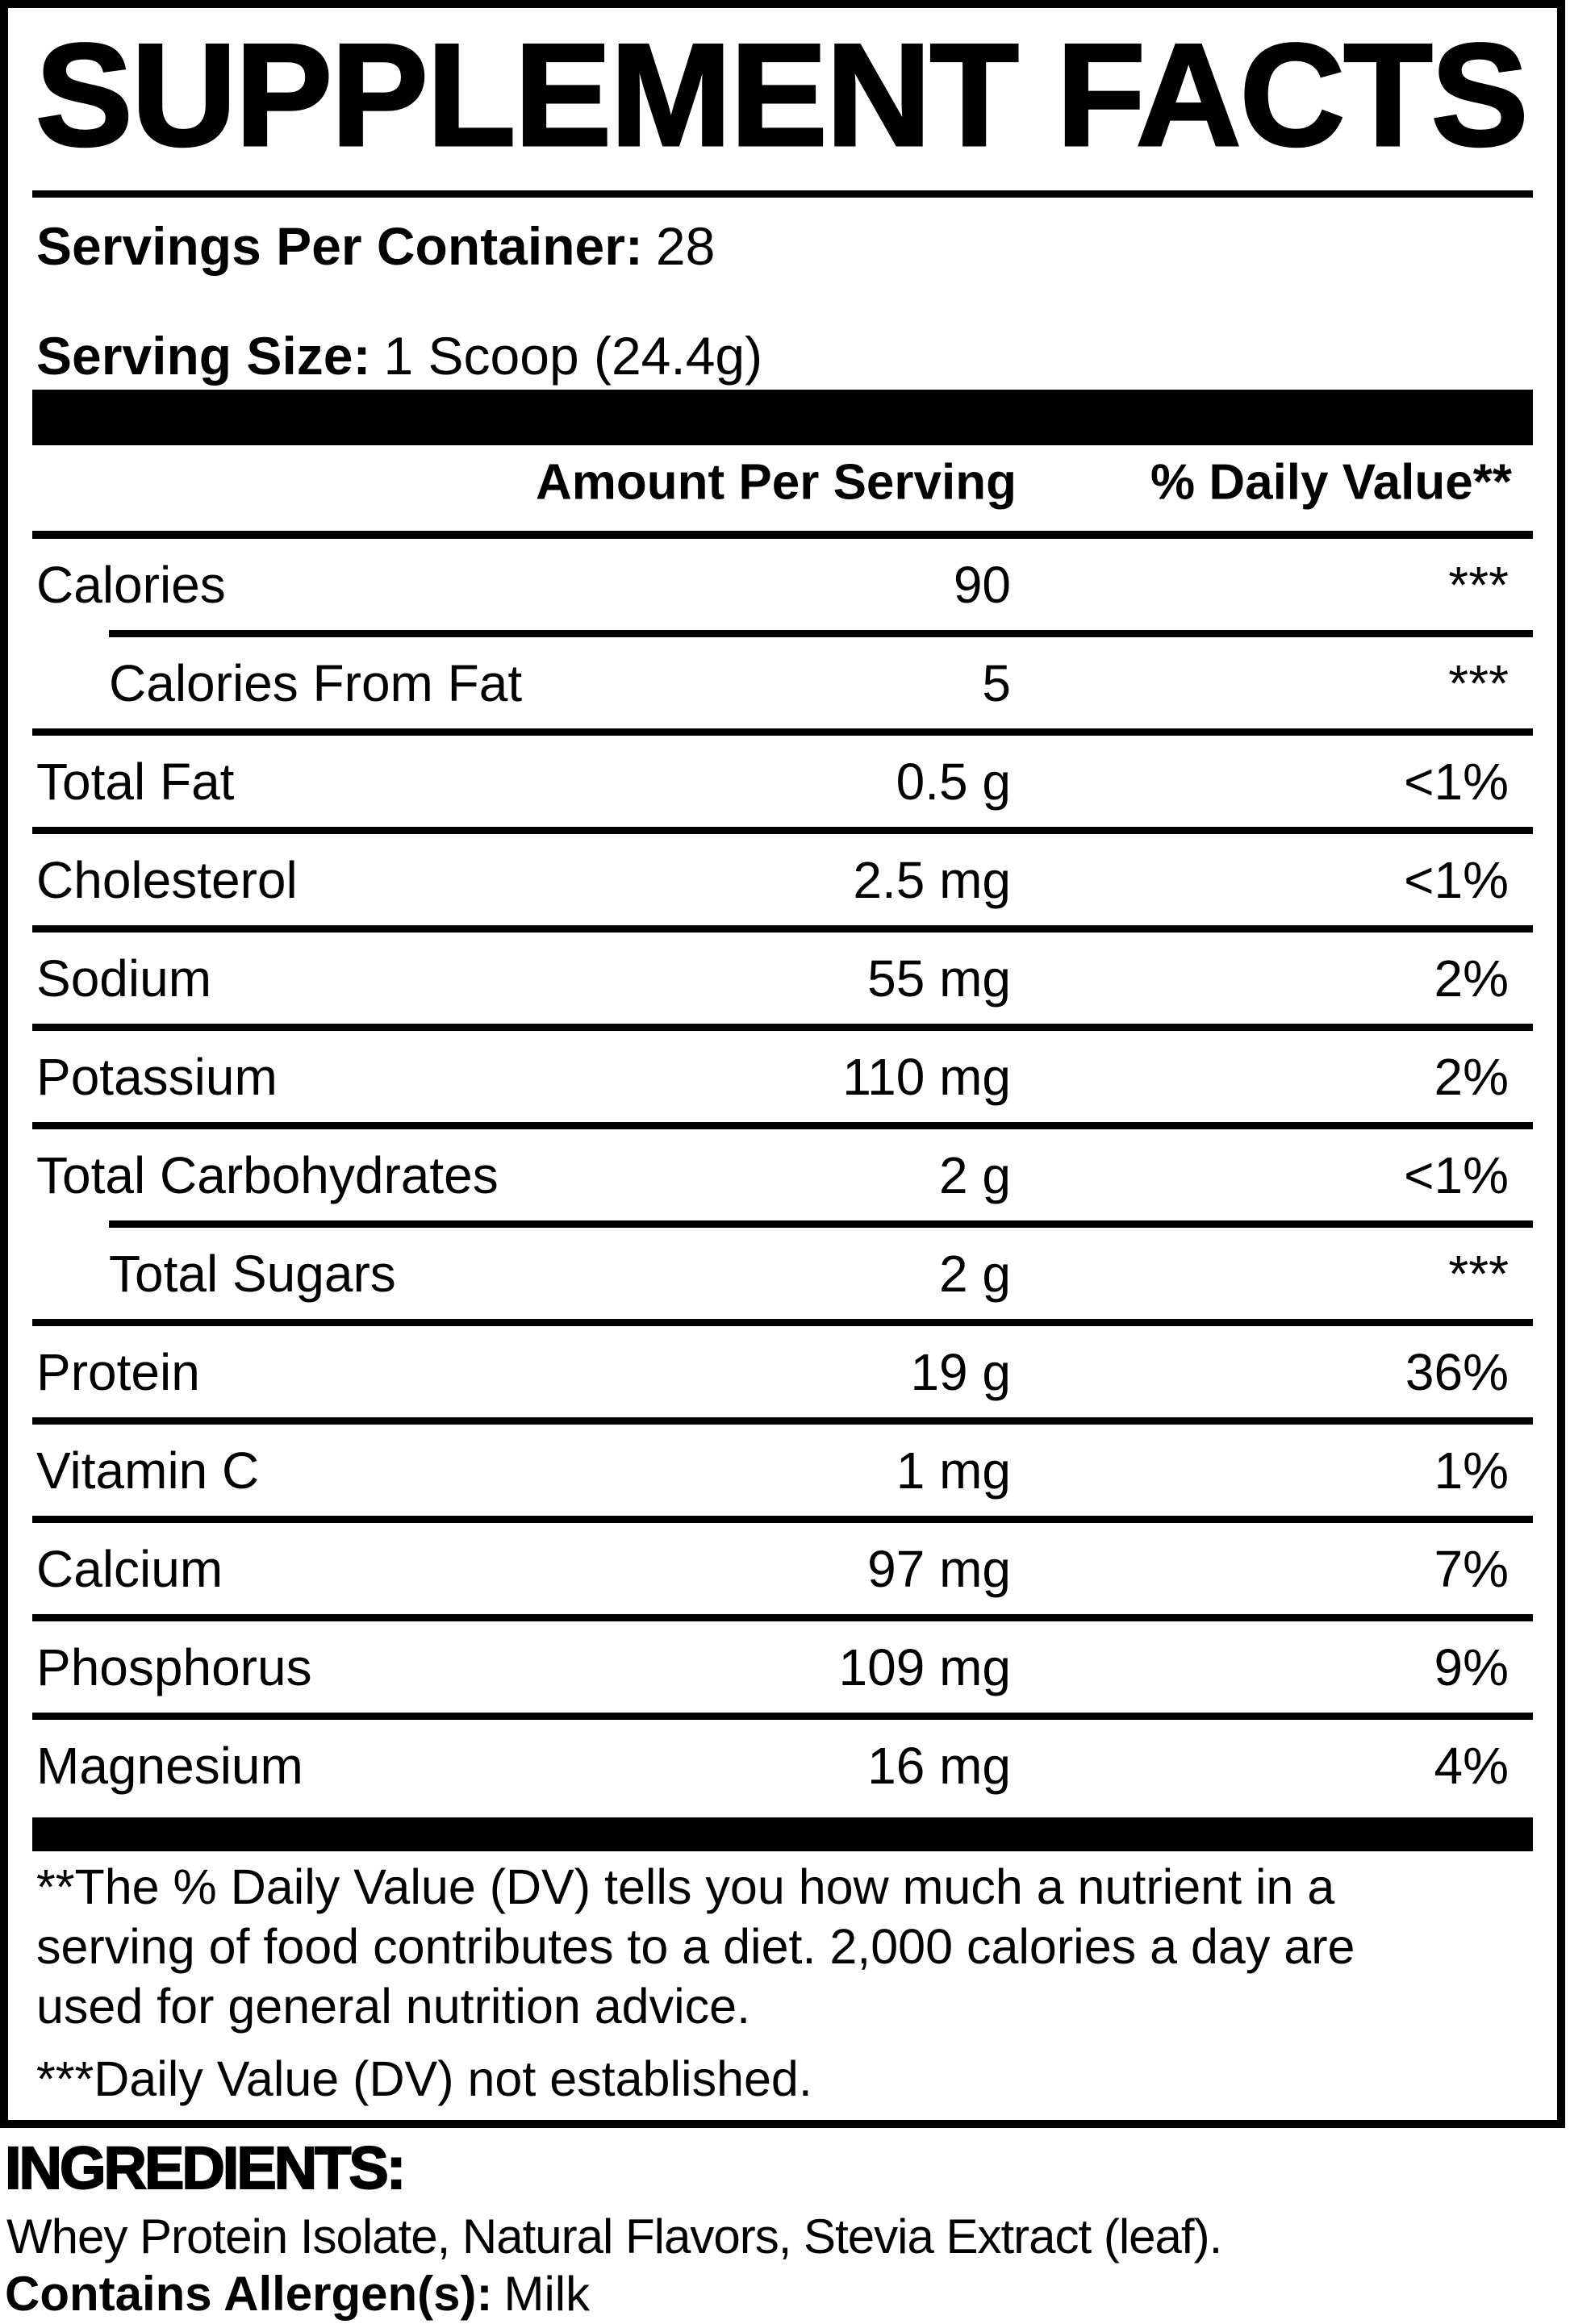 The height and width of the screenshot is (2324, 1570). Describe the element at coordinates (203, 356) in the screenshot. I see `serving-size-label: Serving Size:` at that location.